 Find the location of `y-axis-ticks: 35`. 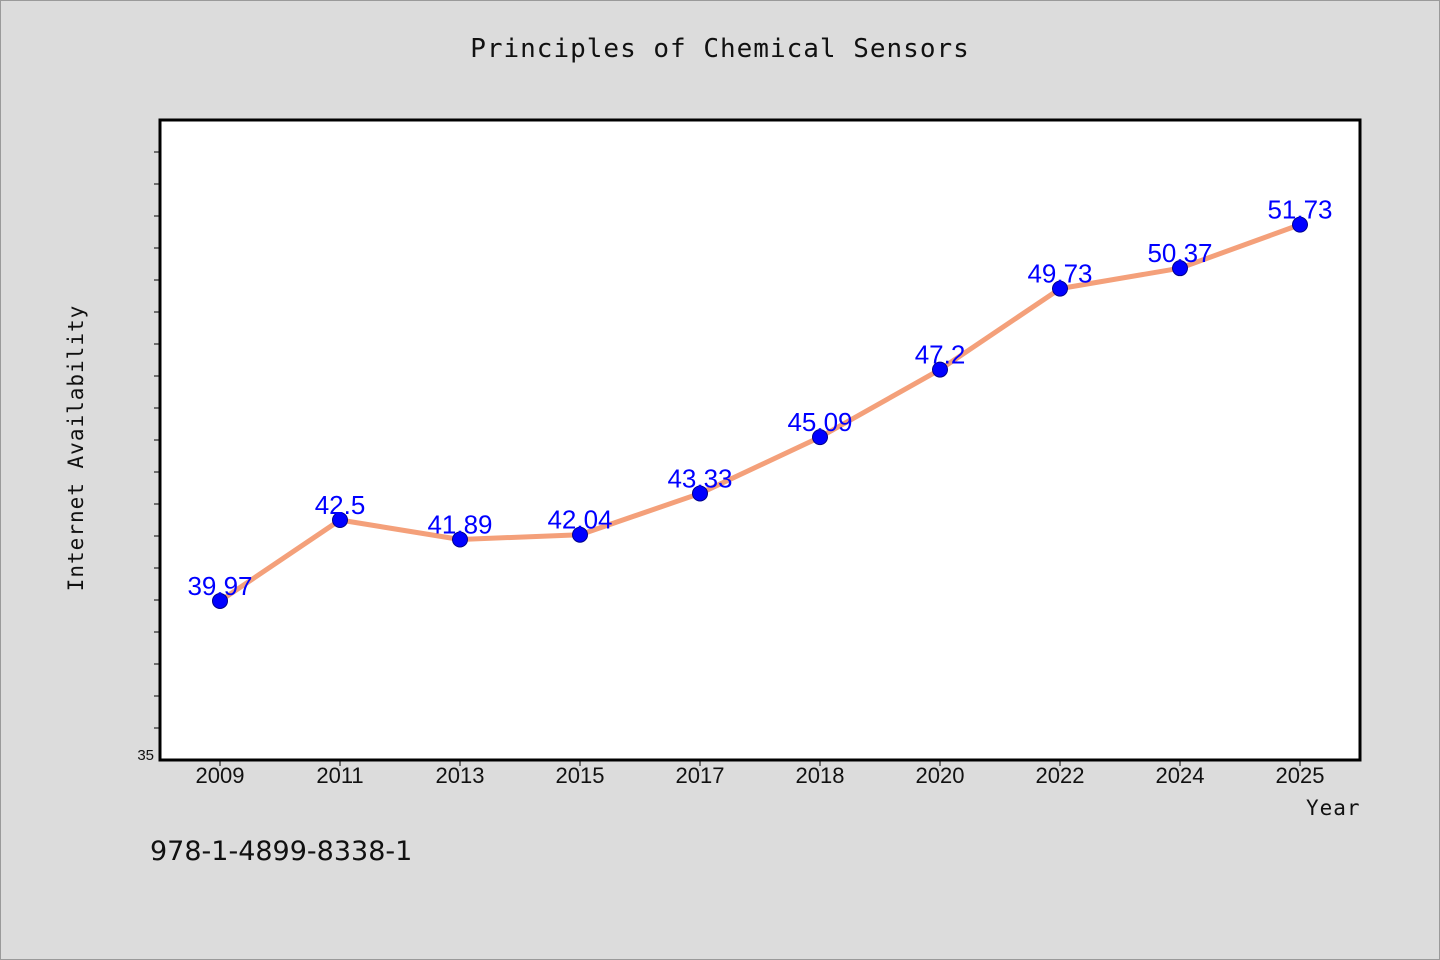

y-axis-ticks: 35 is located at coordinates (148, 457).